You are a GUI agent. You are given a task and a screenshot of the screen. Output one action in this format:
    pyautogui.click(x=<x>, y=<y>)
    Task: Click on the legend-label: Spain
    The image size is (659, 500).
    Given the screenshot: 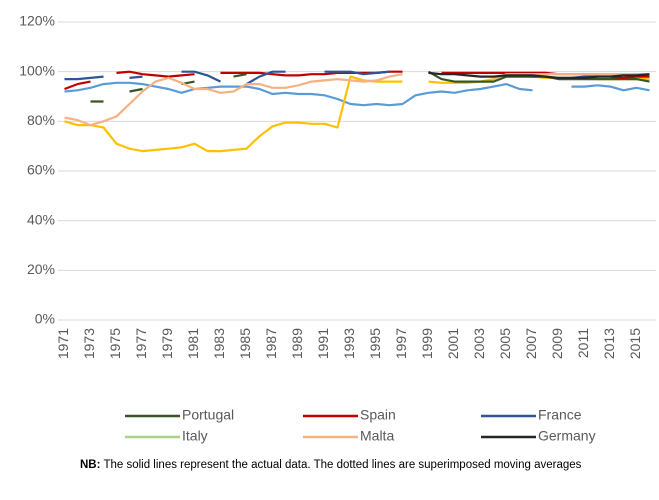 What is the action you would take?
    pyautogui.click(x=378, y=415)
    